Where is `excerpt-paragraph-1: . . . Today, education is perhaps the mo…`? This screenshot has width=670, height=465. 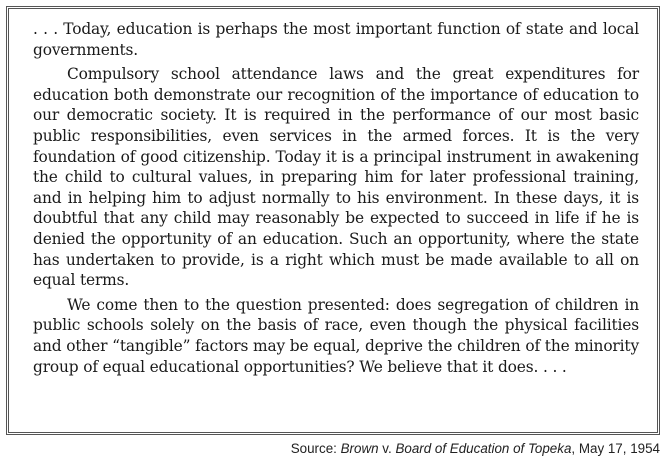 excerpt-paragraph-1: . . . Today, education is perhaps the mo… is located at coordinates (336, 39).